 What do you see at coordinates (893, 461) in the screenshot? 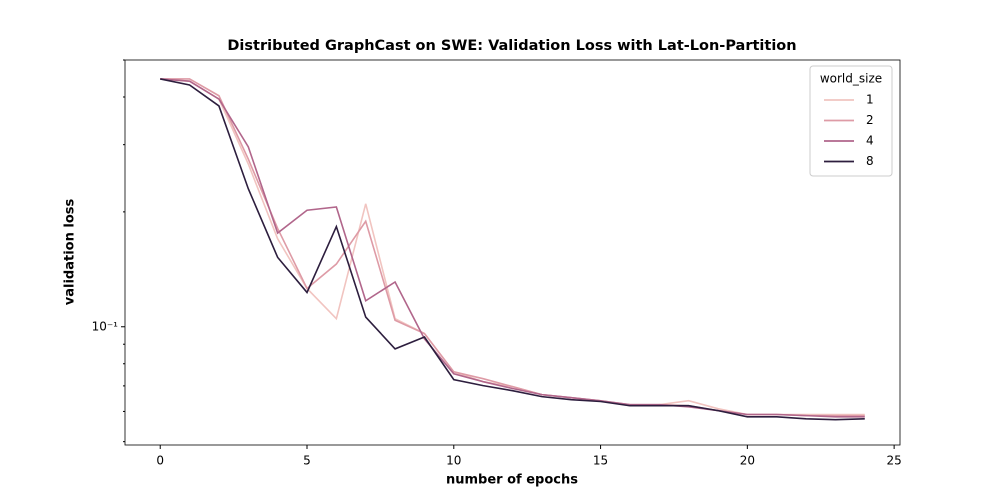
I see `x-tick-label: 25` at bounding box center [893, 461].